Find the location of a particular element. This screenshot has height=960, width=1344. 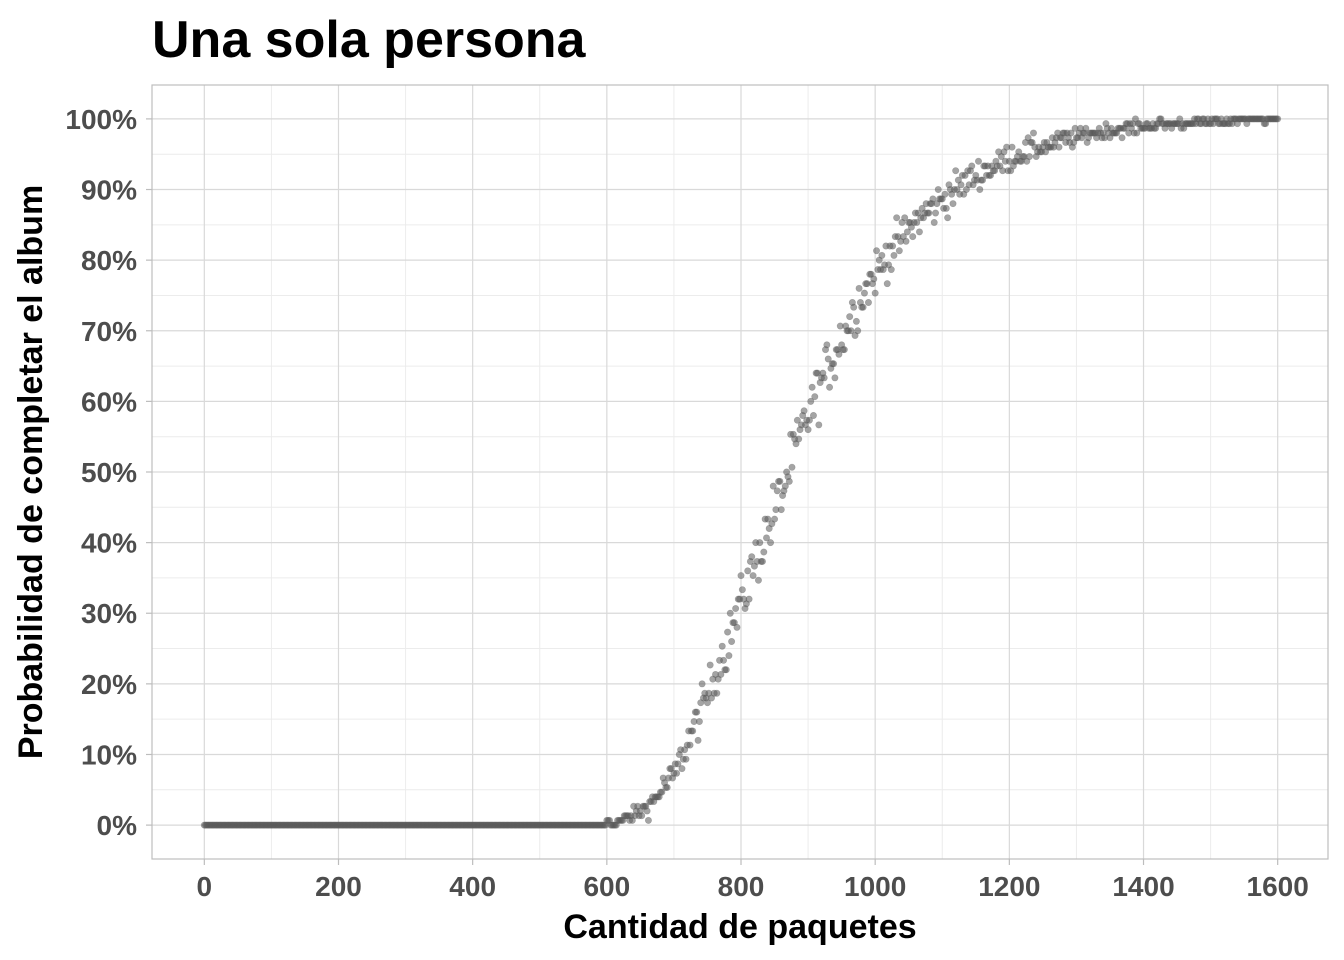

chart-title: Una sola persona is located at coordinates (369, 40).